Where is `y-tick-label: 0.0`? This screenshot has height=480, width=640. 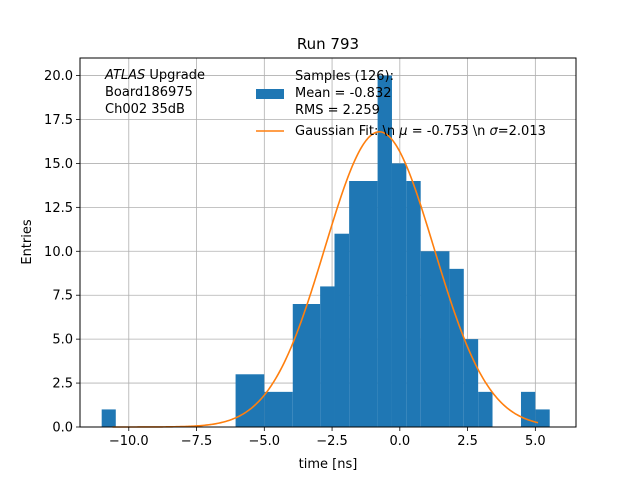 y-tick-label: 0.0 is located at coordinates (62, 428).